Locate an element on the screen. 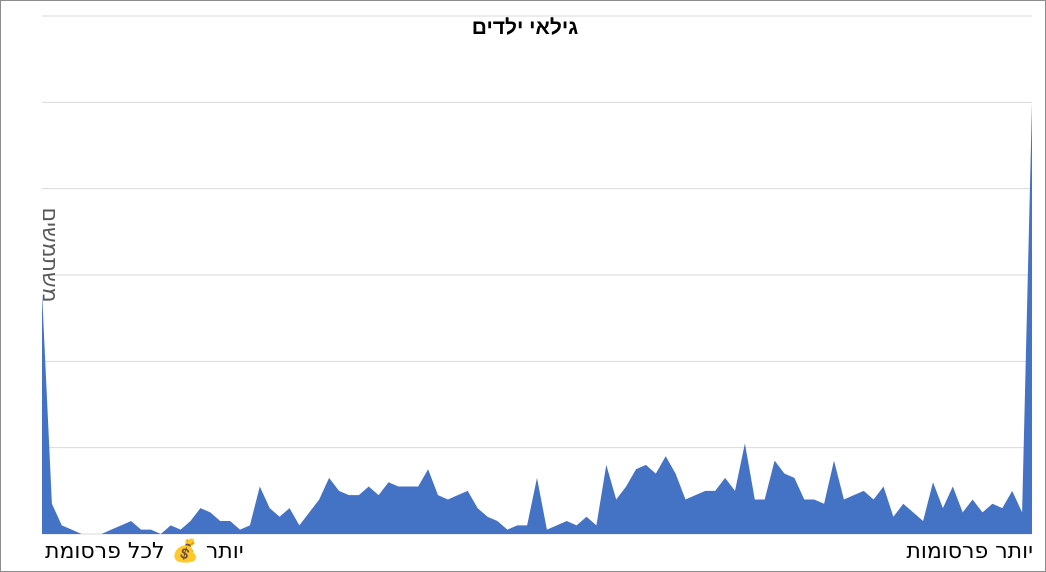 The height and width of the screenshot is (572, 1046). x-axis-label-right: יותר פרסומות is located at coordinates (969, 551).